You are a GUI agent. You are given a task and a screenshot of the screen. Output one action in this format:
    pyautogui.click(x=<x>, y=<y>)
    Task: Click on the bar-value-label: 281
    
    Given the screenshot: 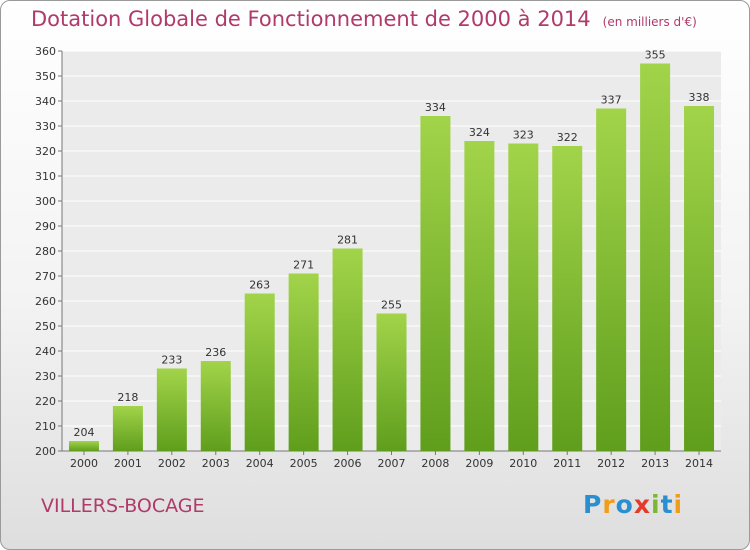 What is the action you would take?
    pyautogui.click(x=347, y=240)
    